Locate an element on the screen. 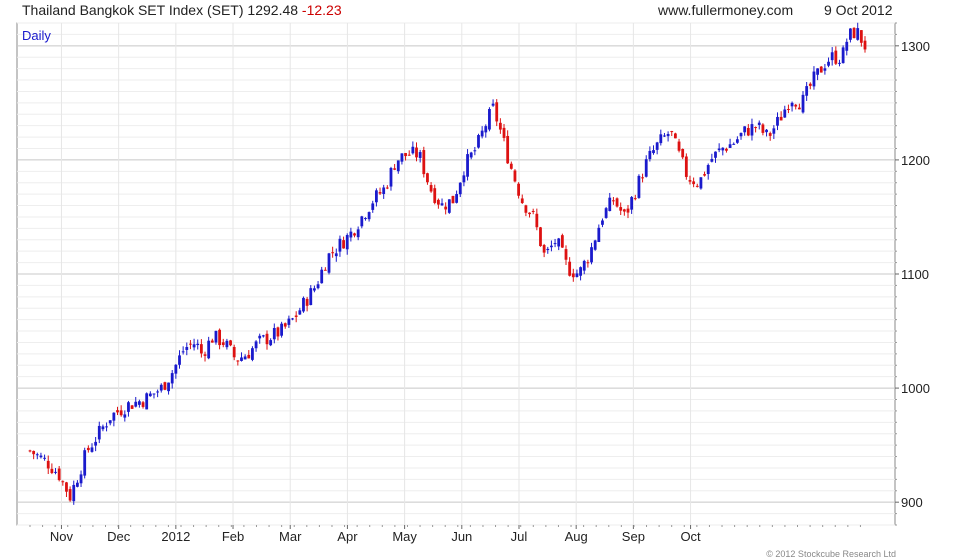 The height and width of the screenshot is (560, 980). index-name: Thailand Bangkok SET Index (SET) is located at coordinates (133, 10).